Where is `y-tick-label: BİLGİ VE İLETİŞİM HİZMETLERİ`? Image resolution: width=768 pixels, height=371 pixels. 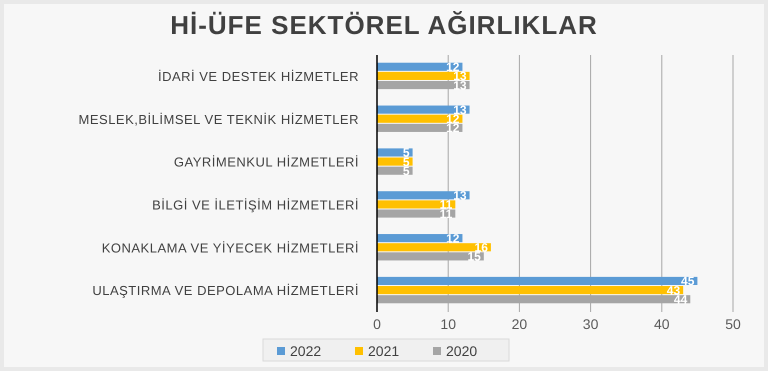
y-tick-label: BİLGİ VE İLETİŞİM HİZMETLERİ is located at coordinates (255, 204).